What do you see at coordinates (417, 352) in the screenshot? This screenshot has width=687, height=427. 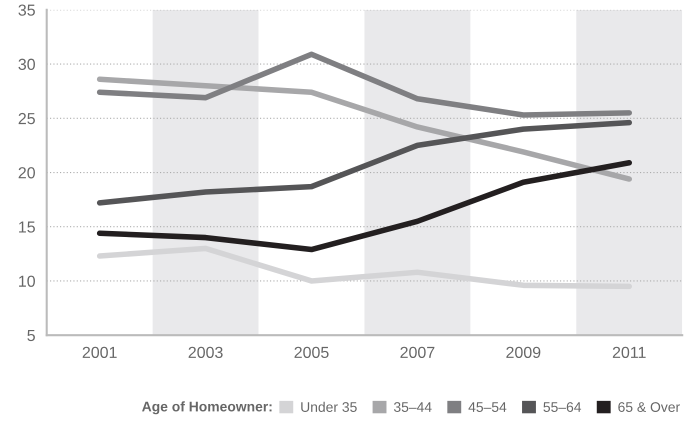 I see `x-tick-label: 2007` at bounding box center [417, 352].